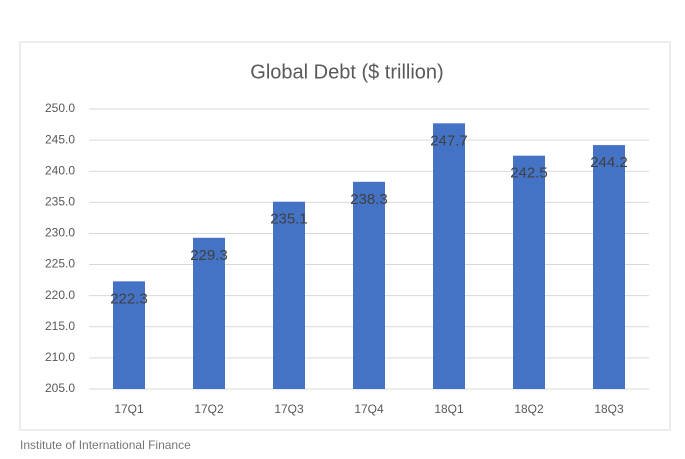 The width and height of the screenshot is (685, 459). What do you see at coordinates (609, 162) in the screenshot?
I see `value-label: 244.2` at bounding box center [609, 162].